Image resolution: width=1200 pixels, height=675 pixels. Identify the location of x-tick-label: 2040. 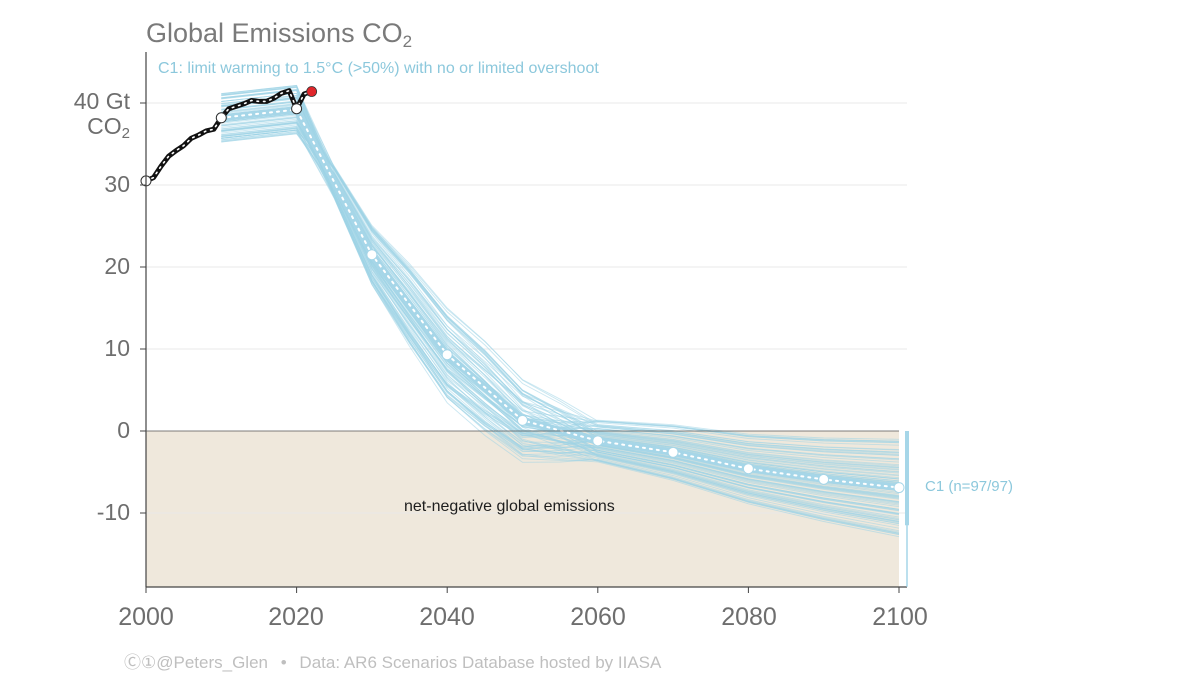
(447, 617).